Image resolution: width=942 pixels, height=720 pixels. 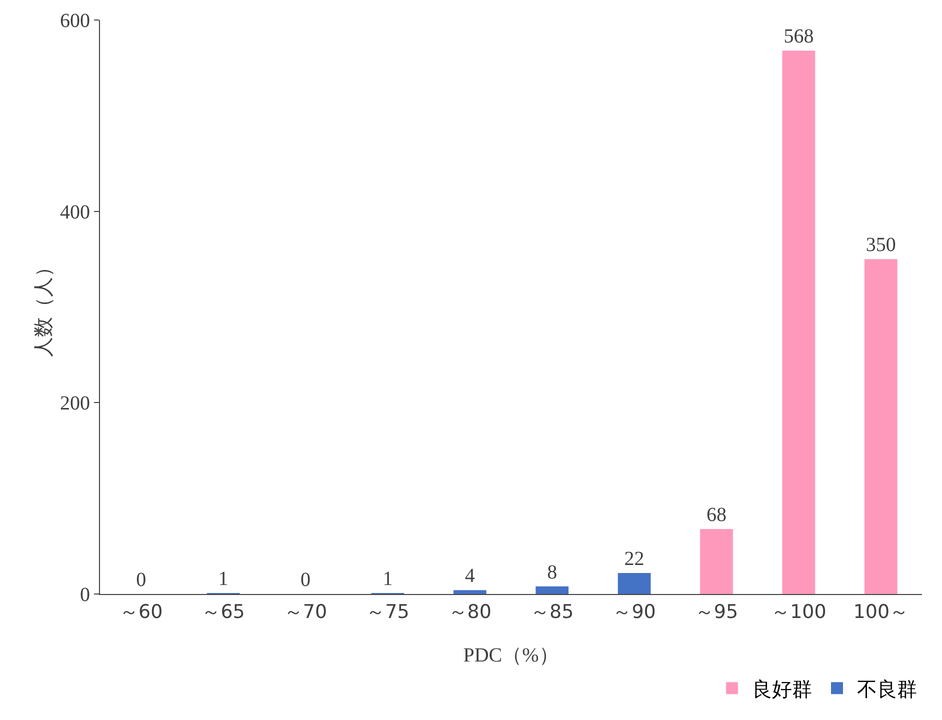 What do you see at coordinates (881, 611) in the screenshot?
I see `x-tick-label: 100～` at bounding box center [881, 611].